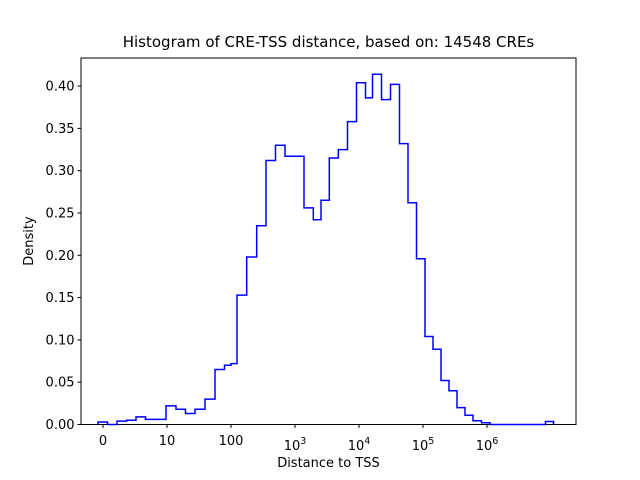 Image resolution: width=640 pixels, height=480 pixels. Describe the element at coordinates (295, 445) in the screenshot. I see `x-tick-label: 10³` at that location.